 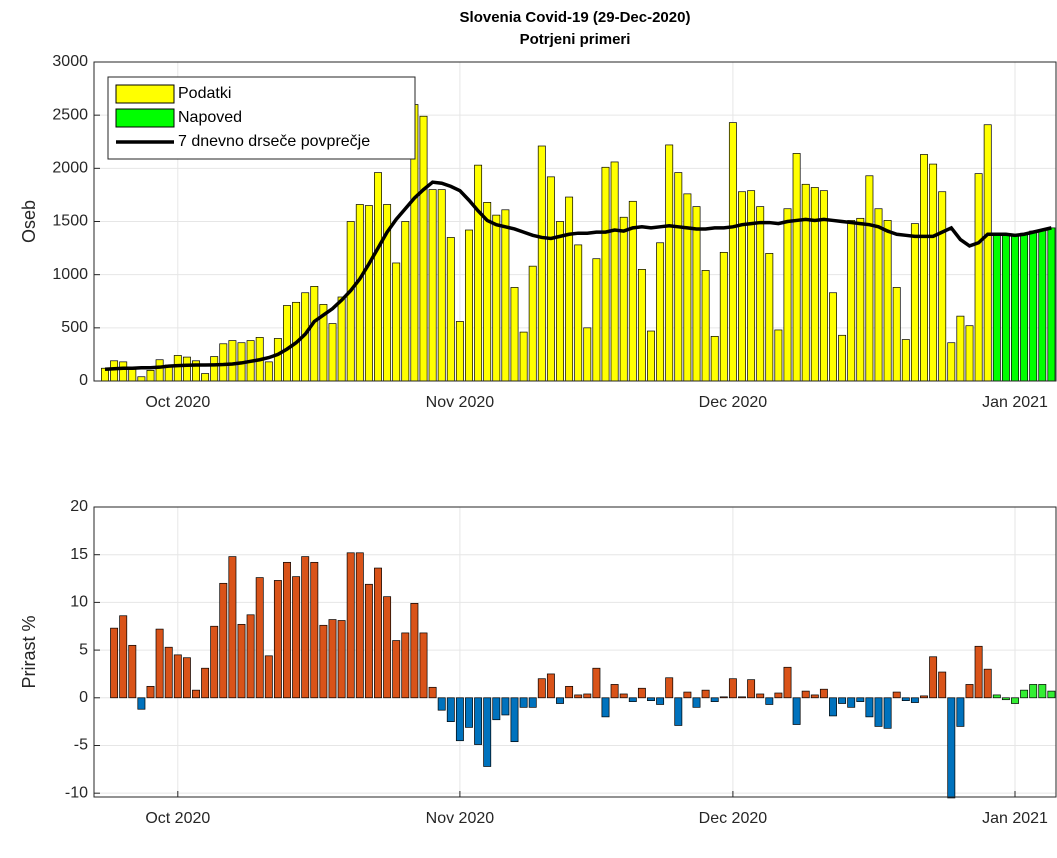 I want to click on y-tick-label: 10, so click(x=79, y=602).